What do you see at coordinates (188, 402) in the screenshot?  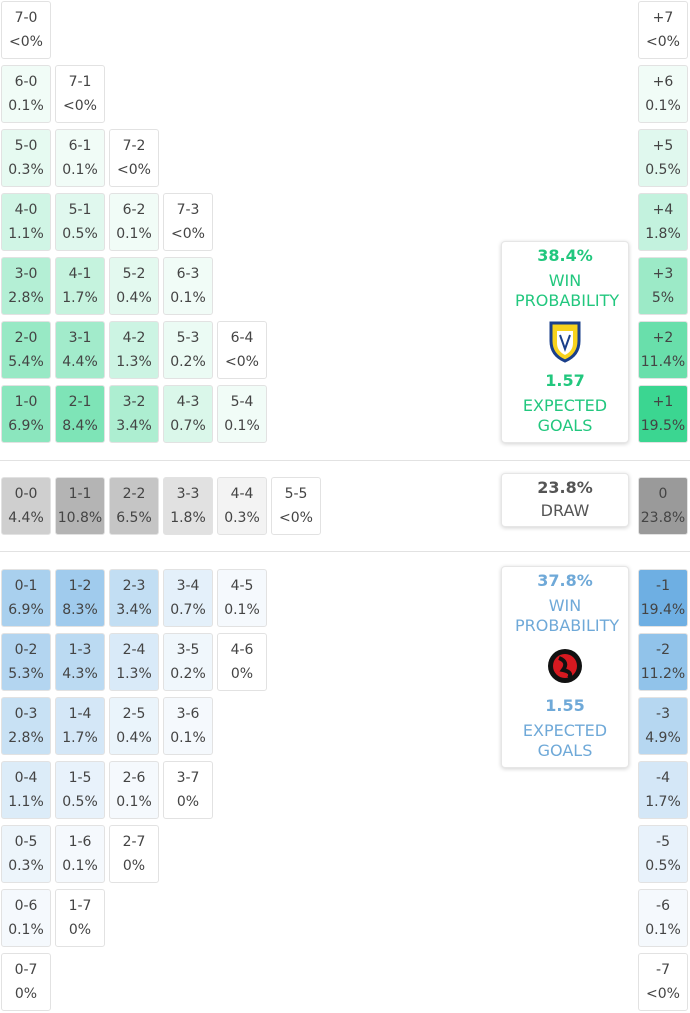 I see `score: 4-3` at bounding box center [188, 402].